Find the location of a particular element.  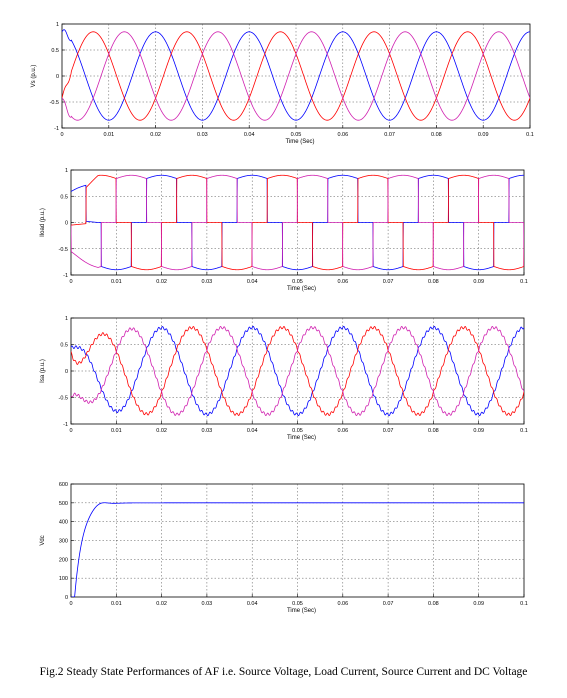

y-tick-label: 600 is located at coordinates (63, 485).